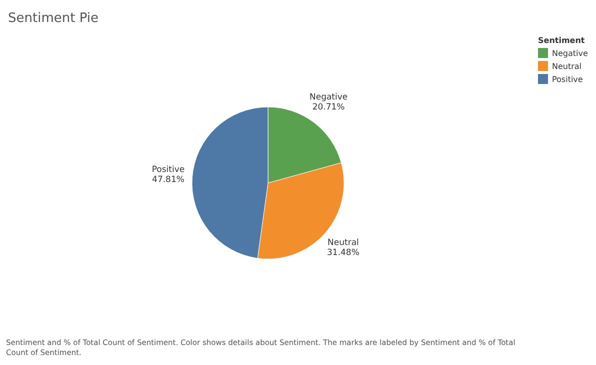 This screenshot has height=365, width=596. What do you see at coordinates (343, 253) in the screenshot?
I see `data-label: 31.48%` at bounding box center [343, 253].